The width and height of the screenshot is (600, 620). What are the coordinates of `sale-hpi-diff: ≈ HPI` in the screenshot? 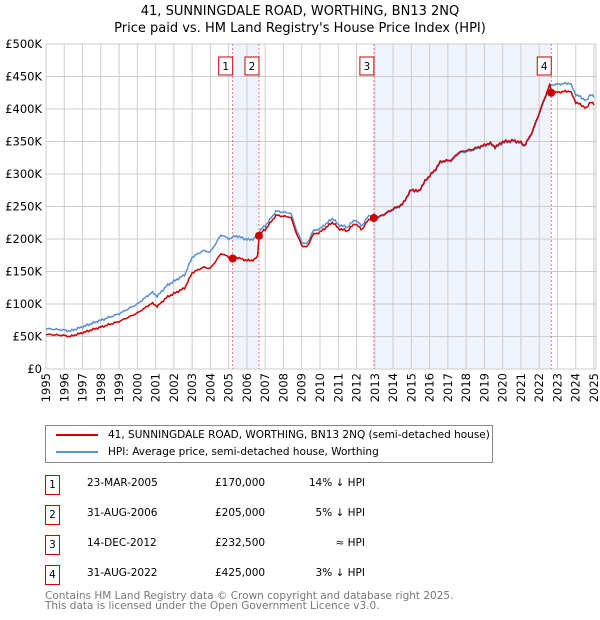 It's located at (350, 543).